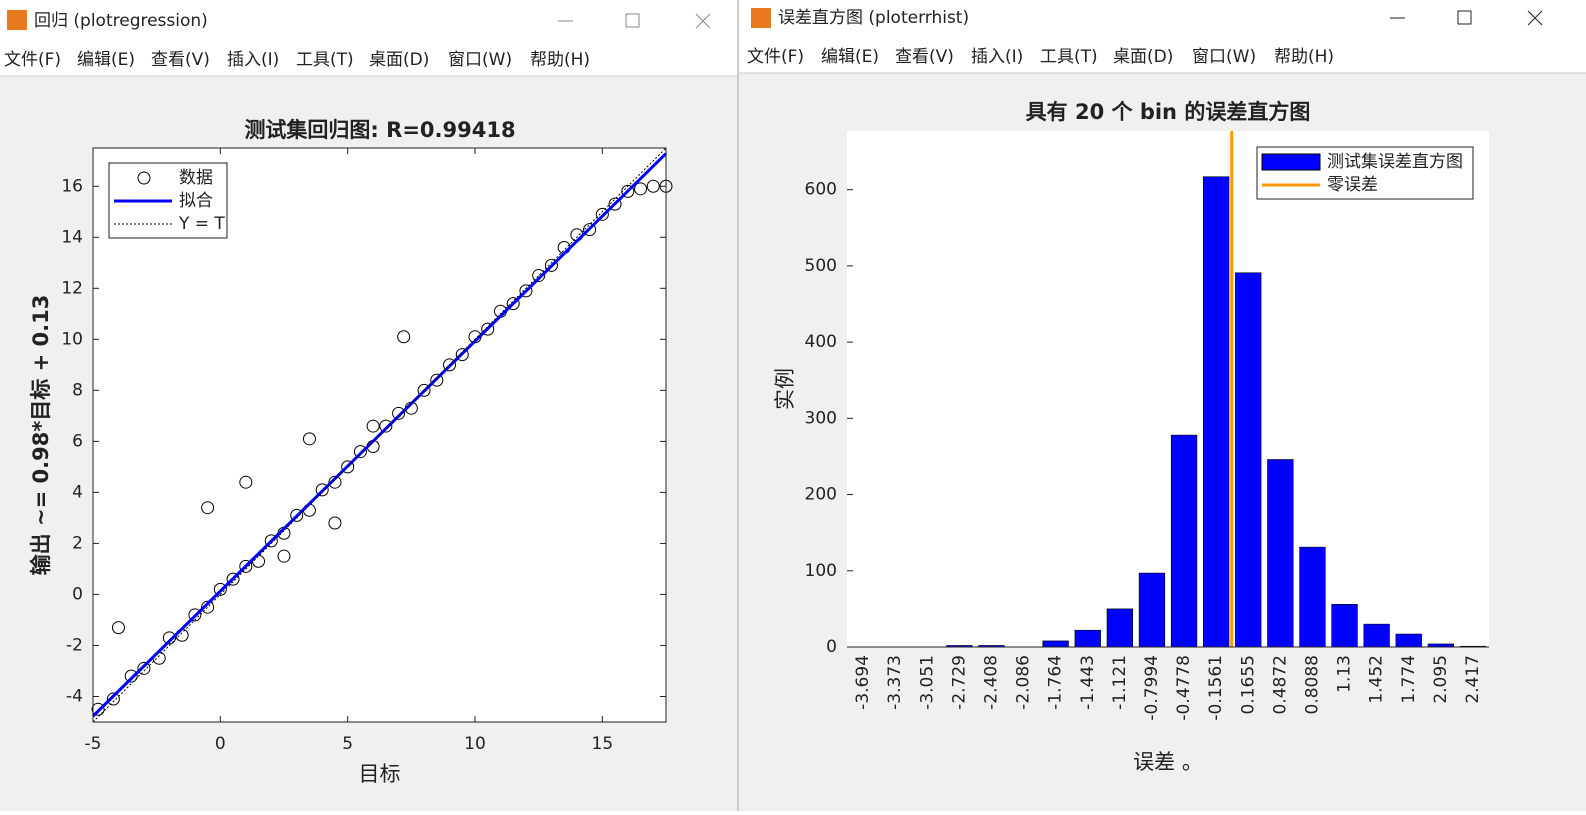 The width and height of the screenshot is (1586, 815). I want to click on window-title: 误差直方图 (ploterrhist), so click(873, 18).